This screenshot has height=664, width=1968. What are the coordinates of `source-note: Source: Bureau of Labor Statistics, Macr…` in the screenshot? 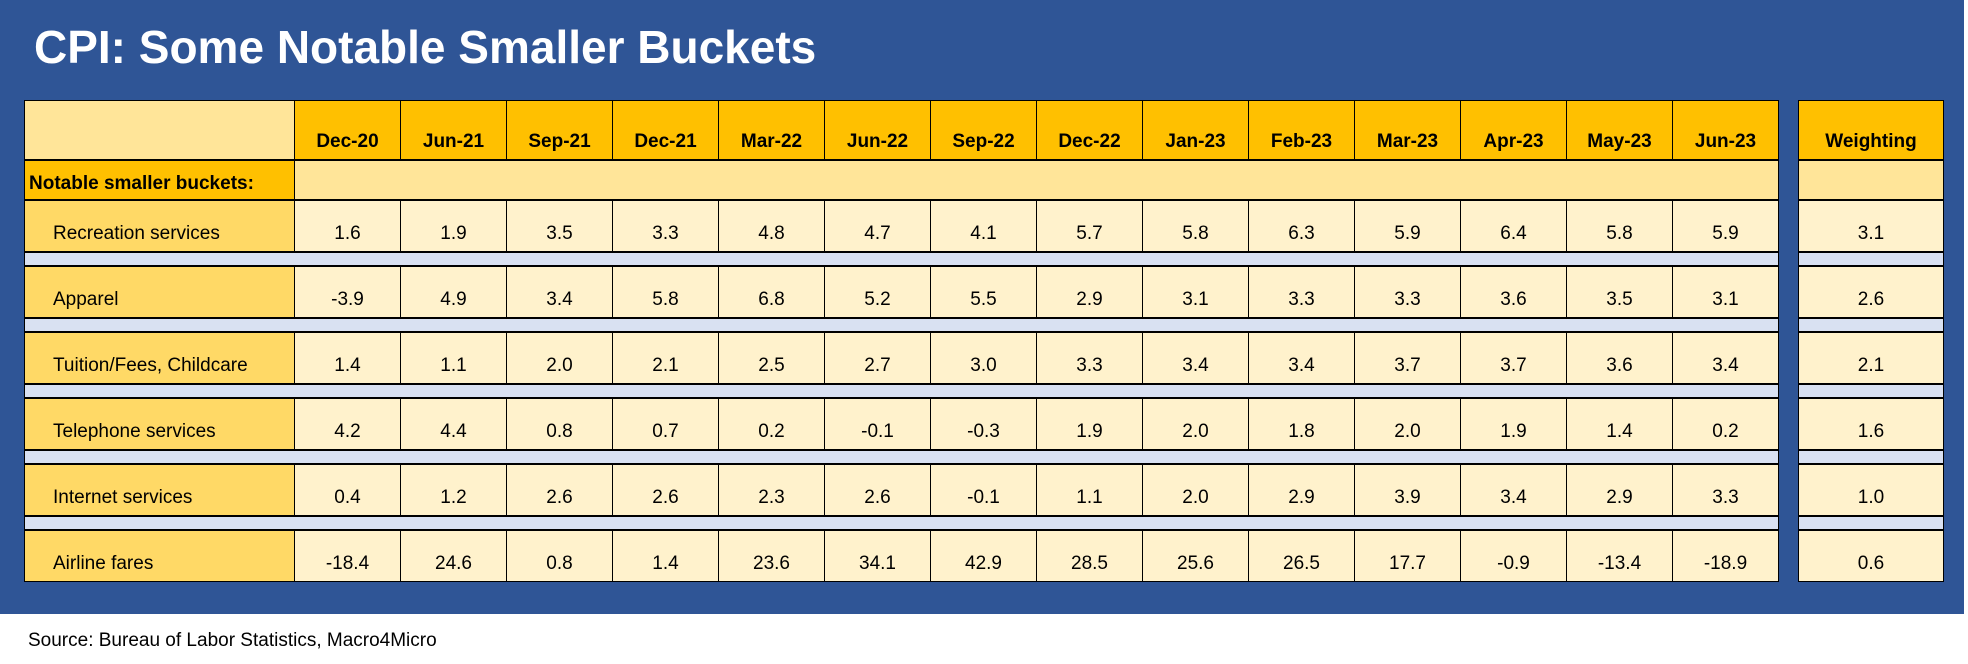 It's located at (232, 640).